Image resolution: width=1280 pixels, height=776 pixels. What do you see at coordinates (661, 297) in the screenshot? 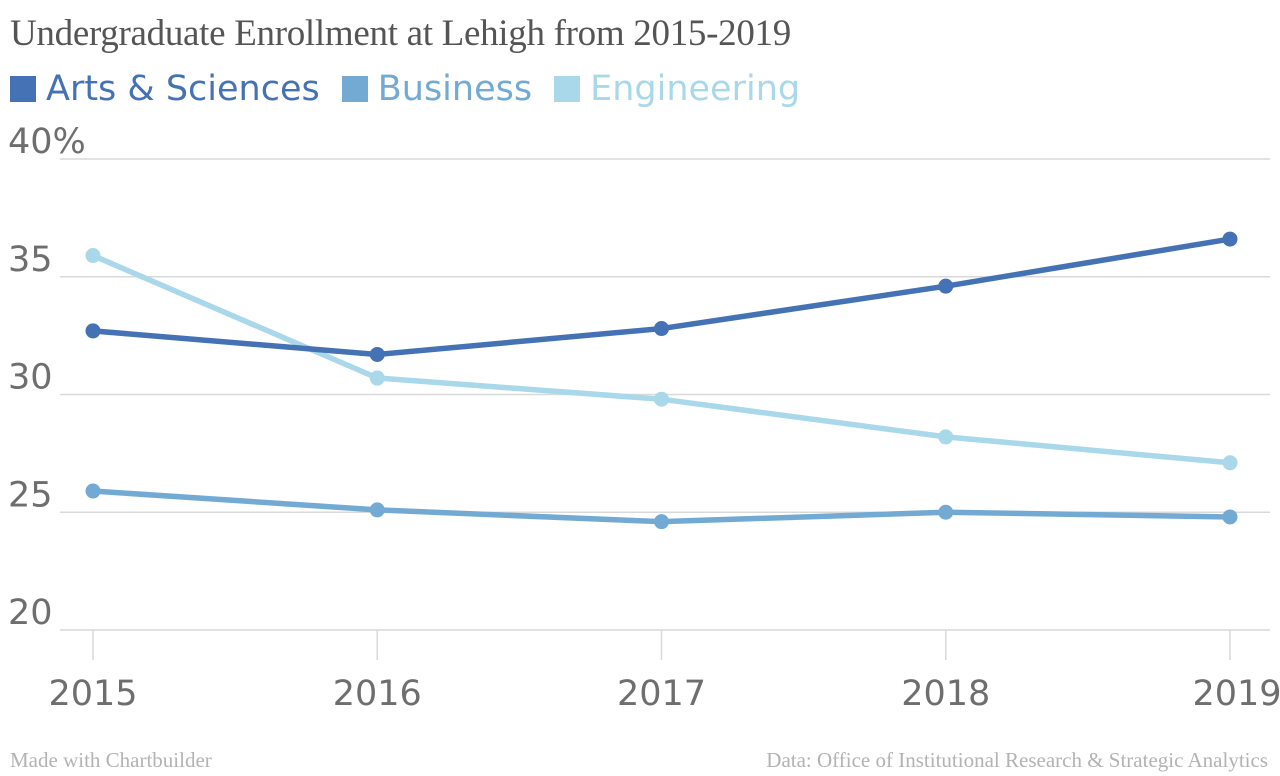
I see `series-line-arts-sciences` at bounding box center [661, 297].